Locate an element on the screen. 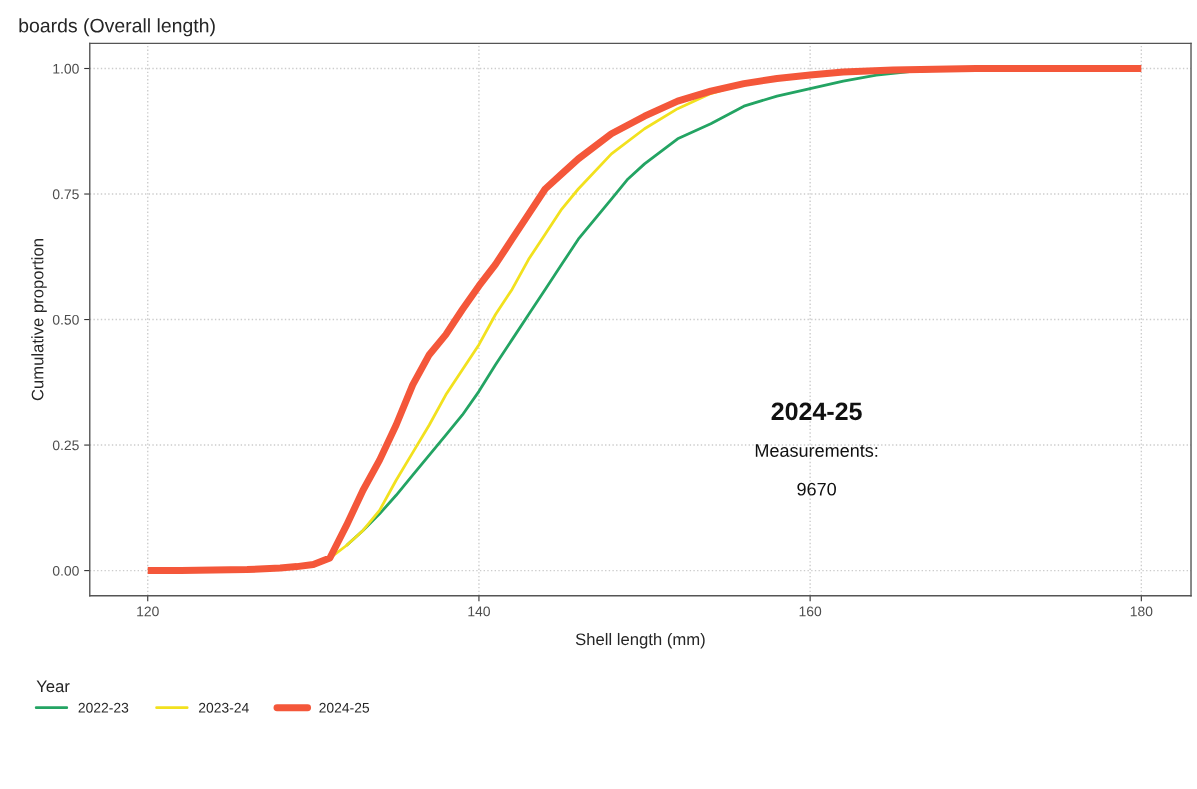 The image size is (1197, 789). legend-label: 2022-23 is located at coordinates (103, 707).